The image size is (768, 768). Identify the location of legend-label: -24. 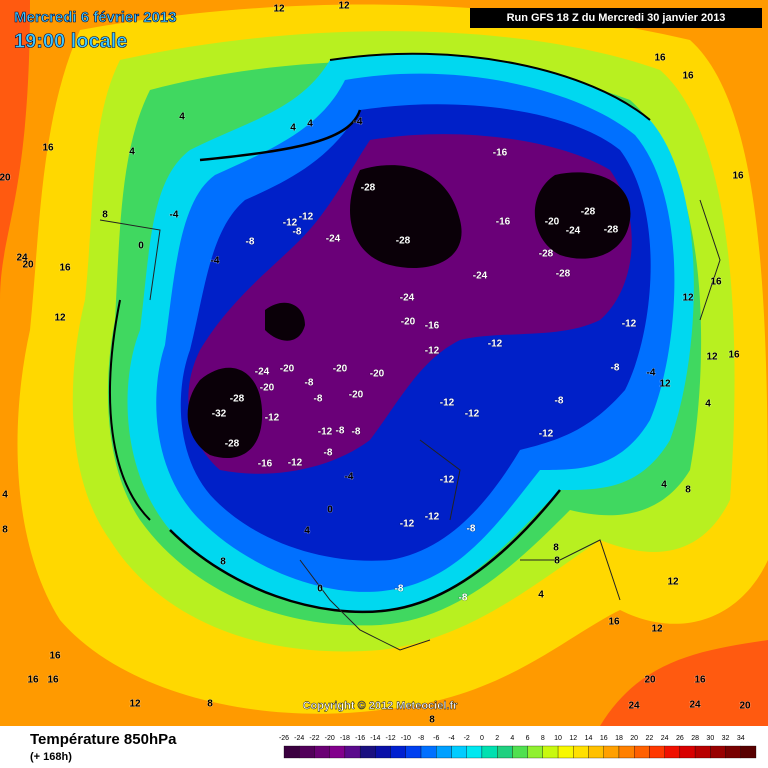
(299, 738).